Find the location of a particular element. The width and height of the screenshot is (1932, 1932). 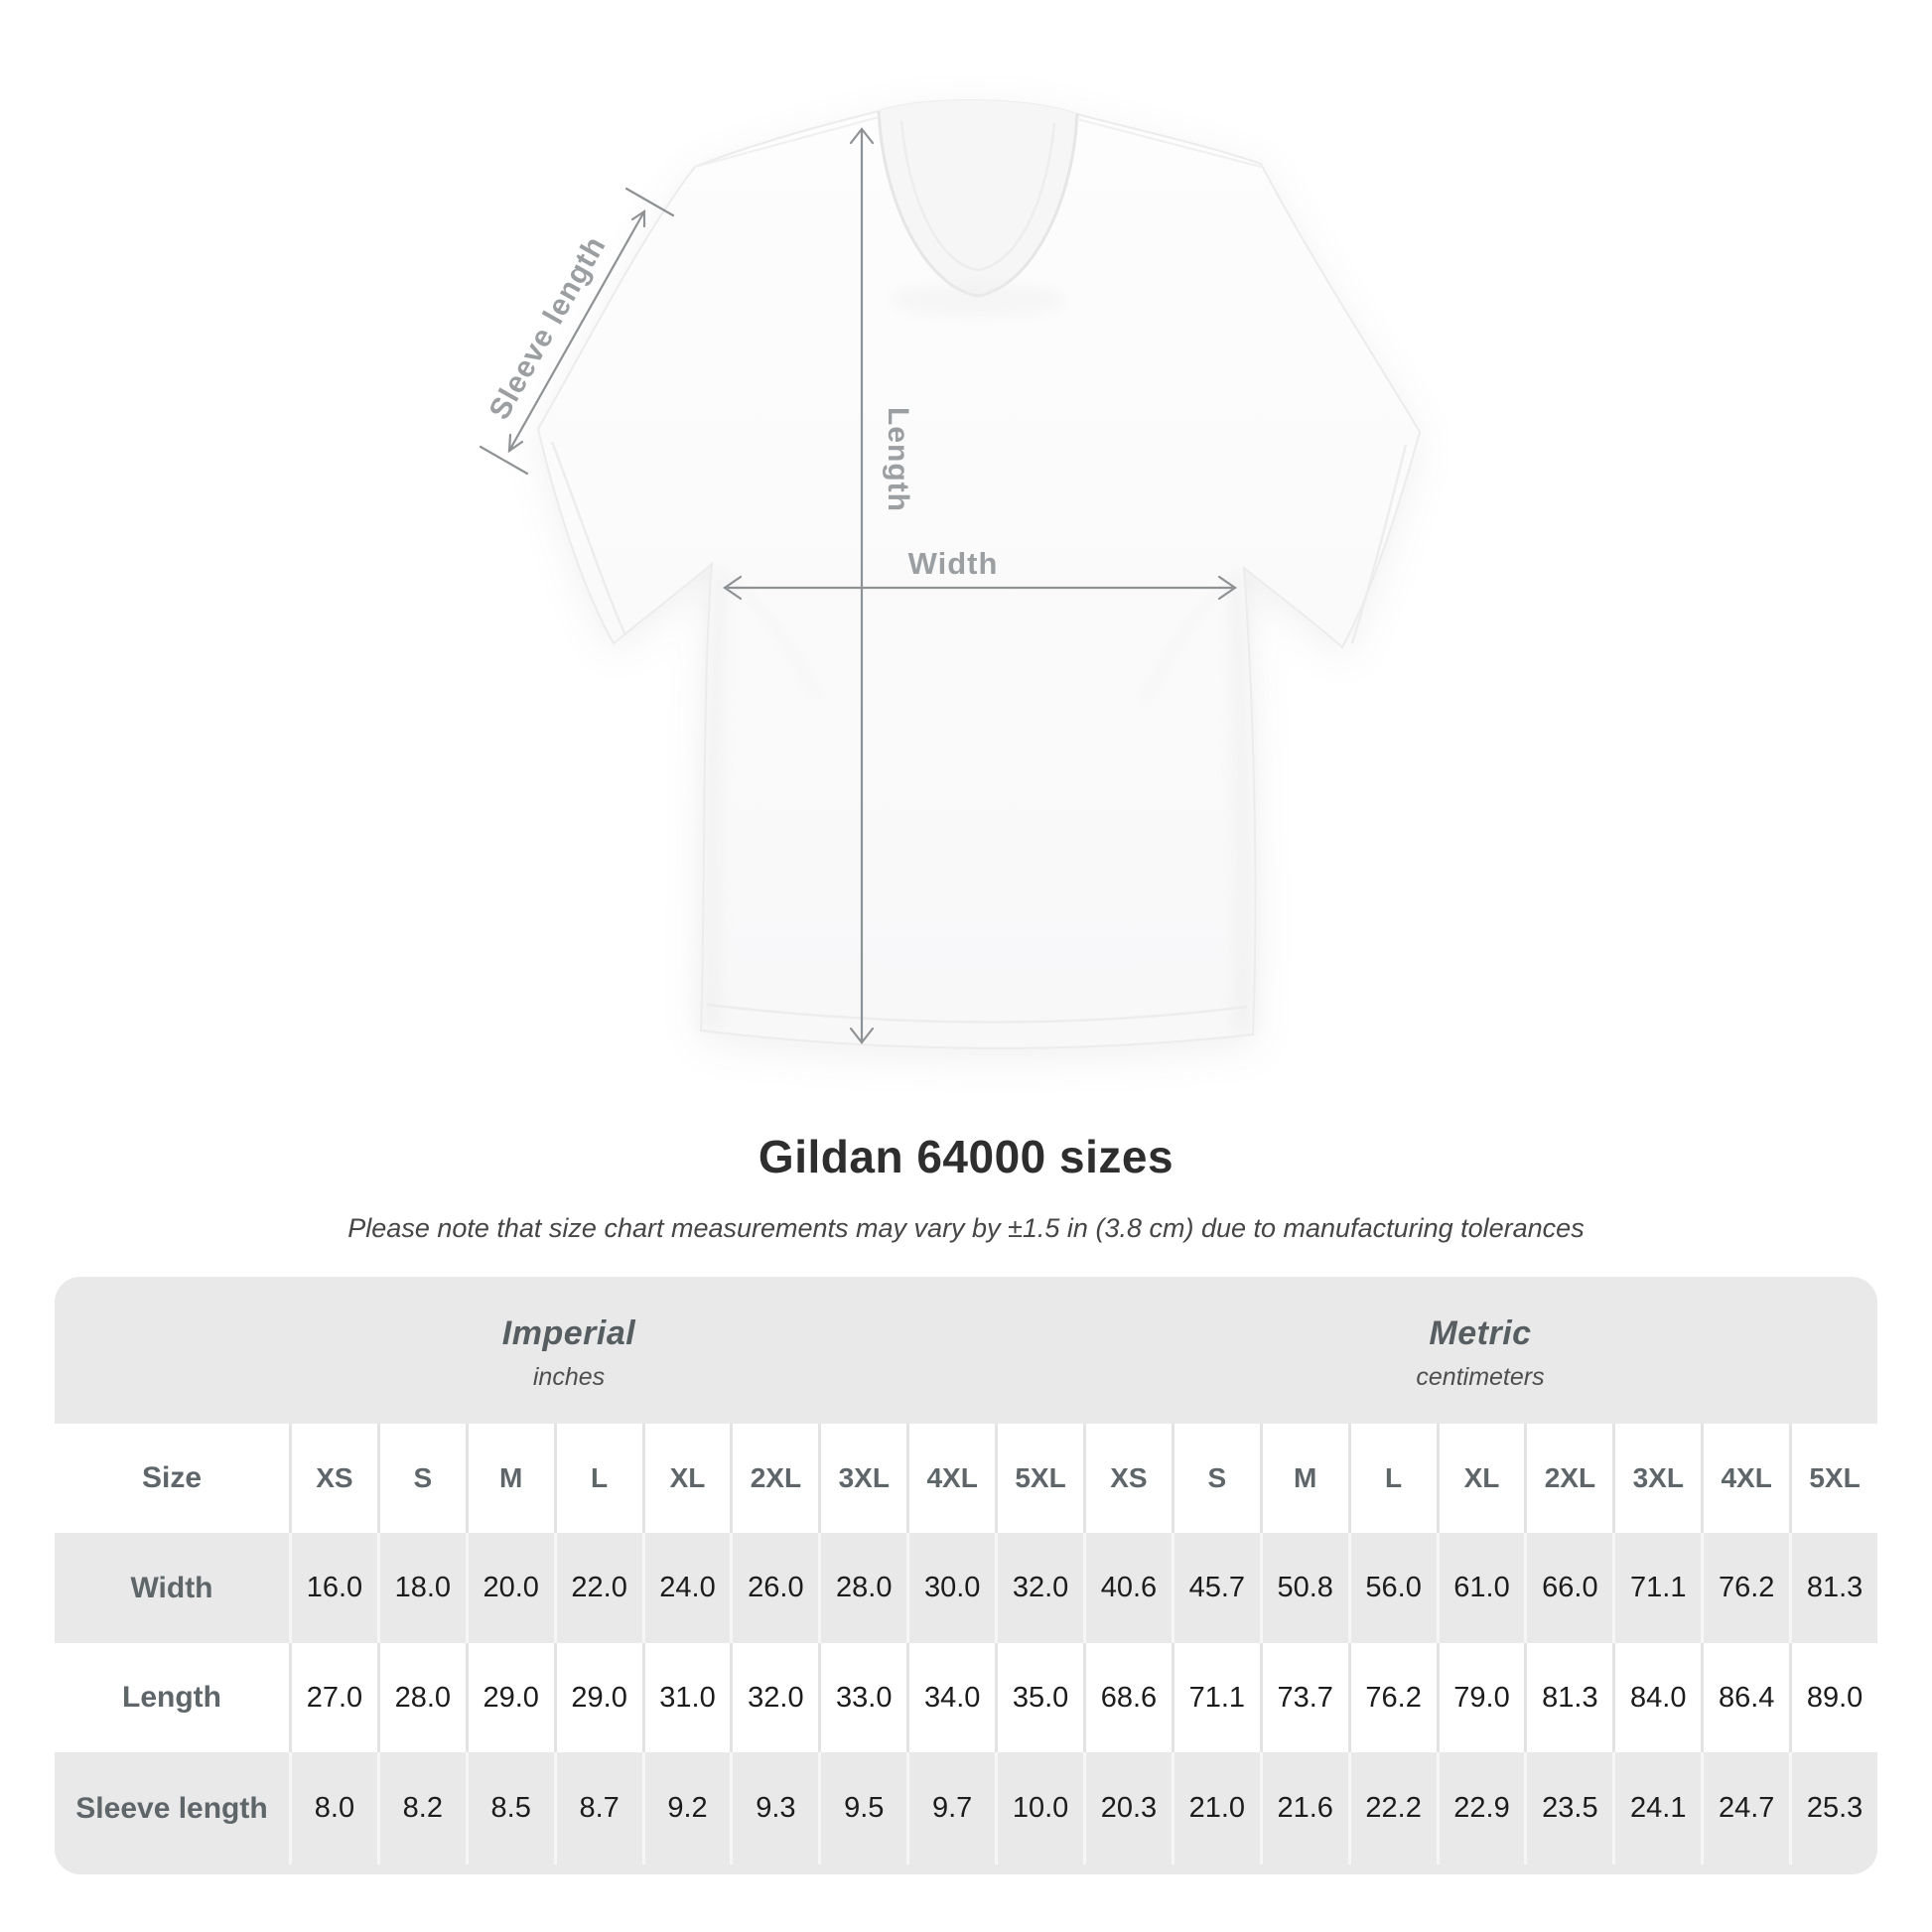

right-underarm-crease is located at coordinates (1194, 635).